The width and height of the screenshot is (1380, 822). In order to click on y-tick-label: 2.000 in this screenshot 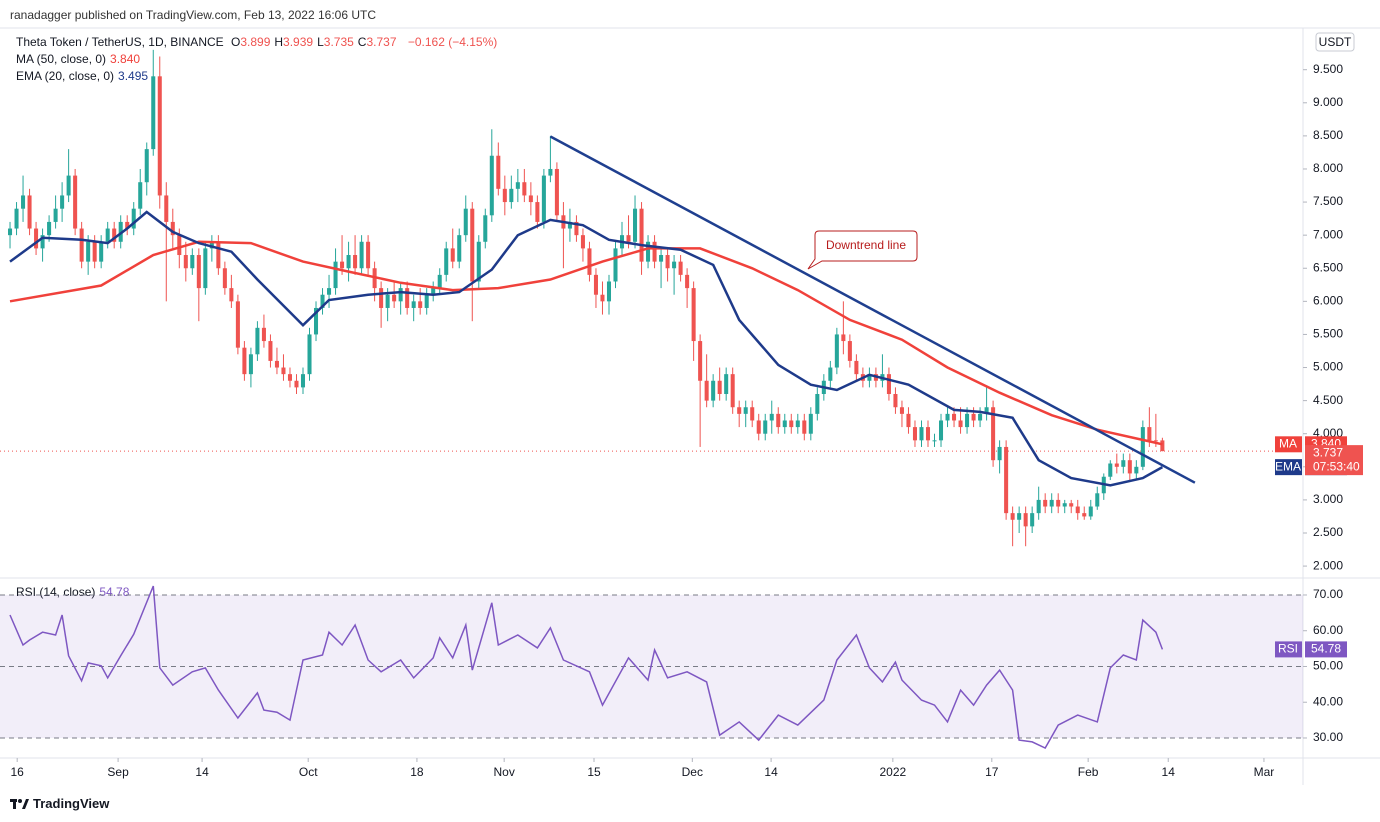, I will do `click(1328, 565)`.